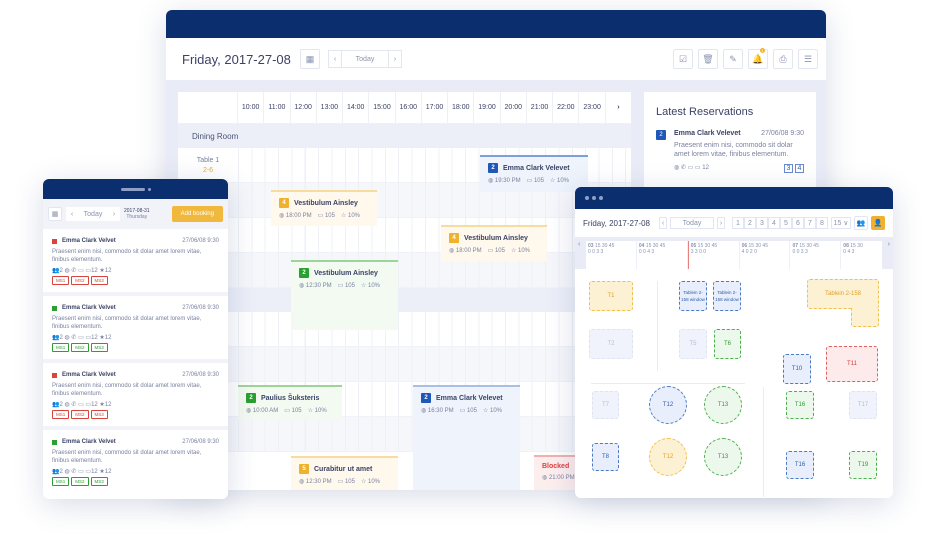 This screenshot has height=544, width=936. I want to click on trash-icon: 🗑, so click(708, 59).